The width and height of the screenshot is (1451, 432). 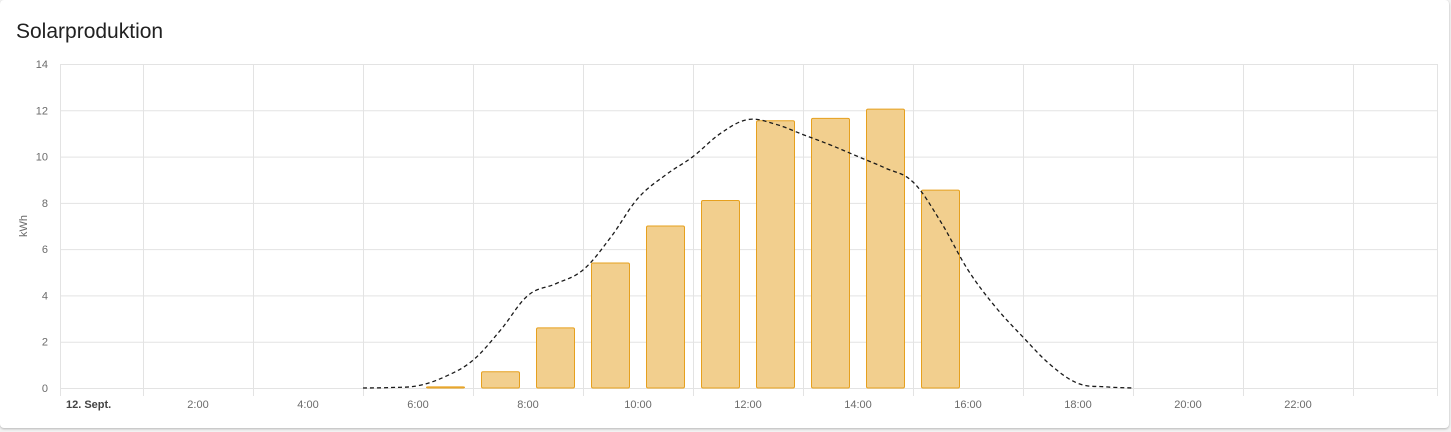 What do you see at coordinates (42, 65) in the screenshot?
I see `y-tick-label: 14` at bounding box center [42, 65].